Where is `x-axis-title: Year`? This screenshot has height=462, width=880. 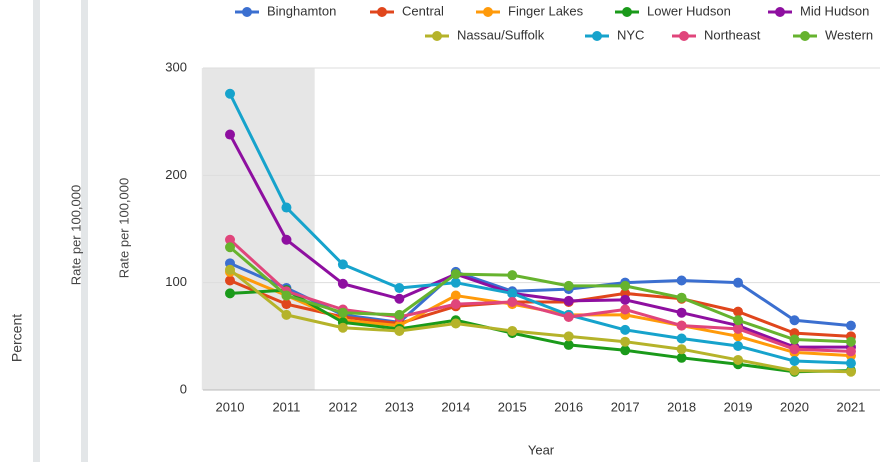
x-axis-title: Year is located at coordinates (541, 449).